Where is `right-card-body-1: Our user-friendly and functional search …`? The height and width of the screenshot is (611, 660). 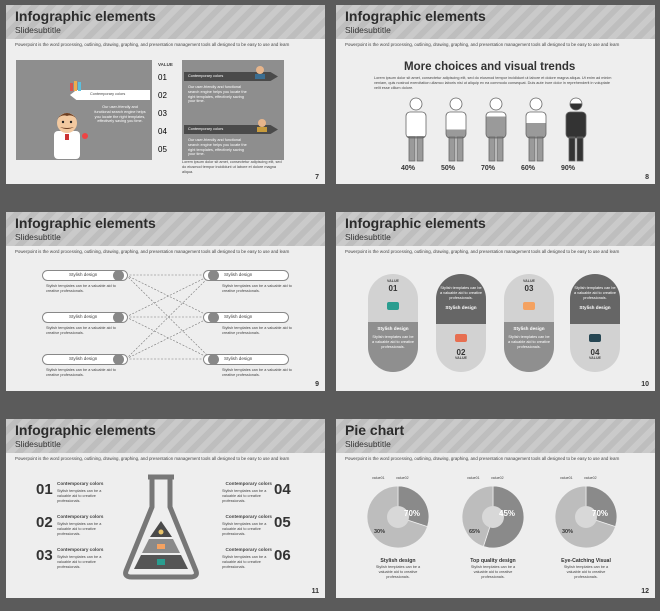 right-card-body-1: Our user-friendly and functional search … is located at coordinates (217, 94).